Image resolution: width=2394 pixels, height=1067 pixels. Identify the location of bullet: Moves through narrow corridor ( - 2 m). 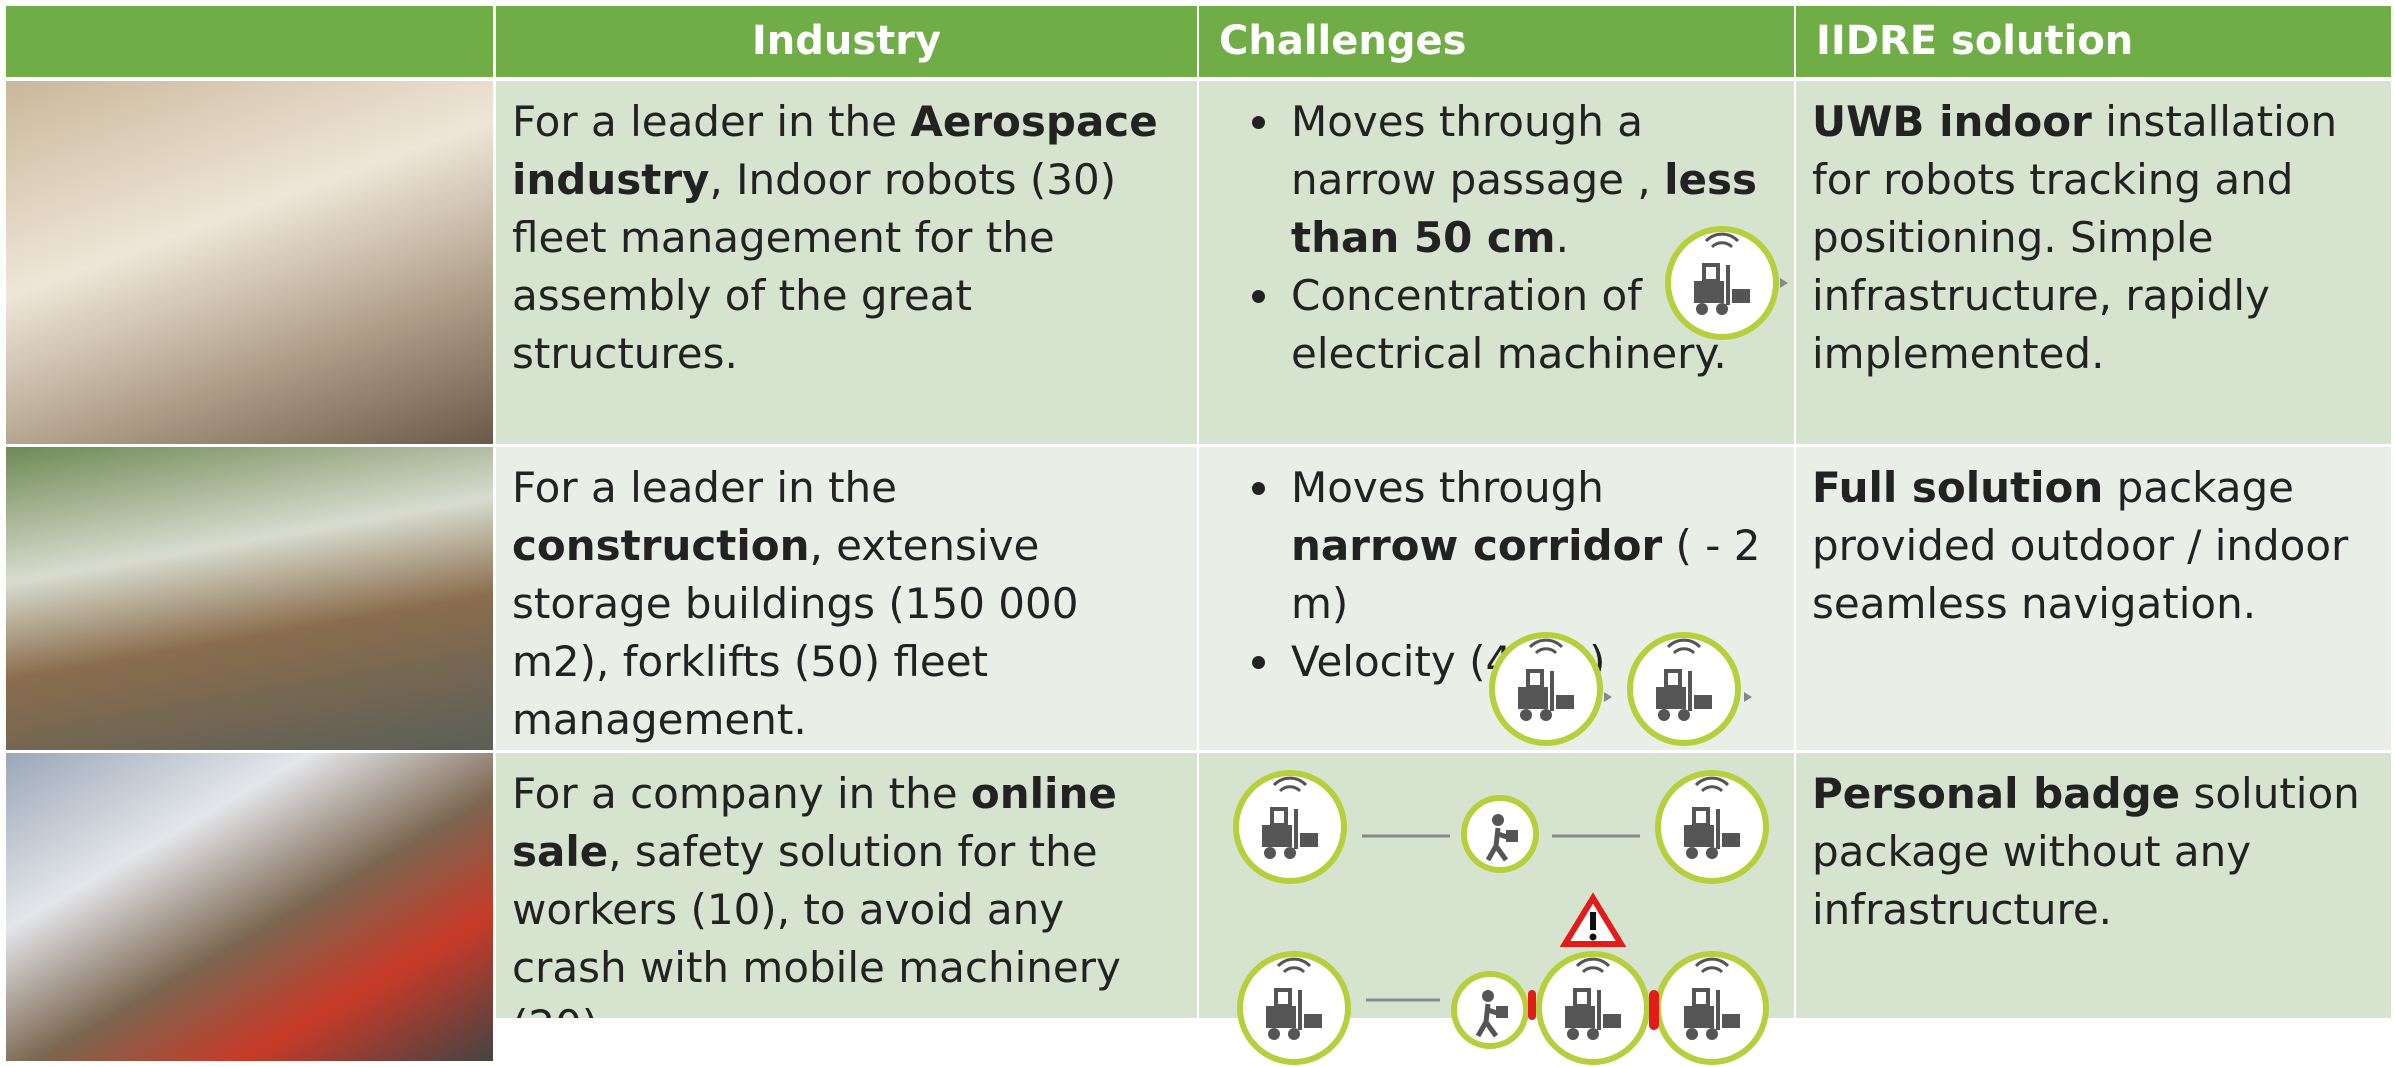
(1531, 546).